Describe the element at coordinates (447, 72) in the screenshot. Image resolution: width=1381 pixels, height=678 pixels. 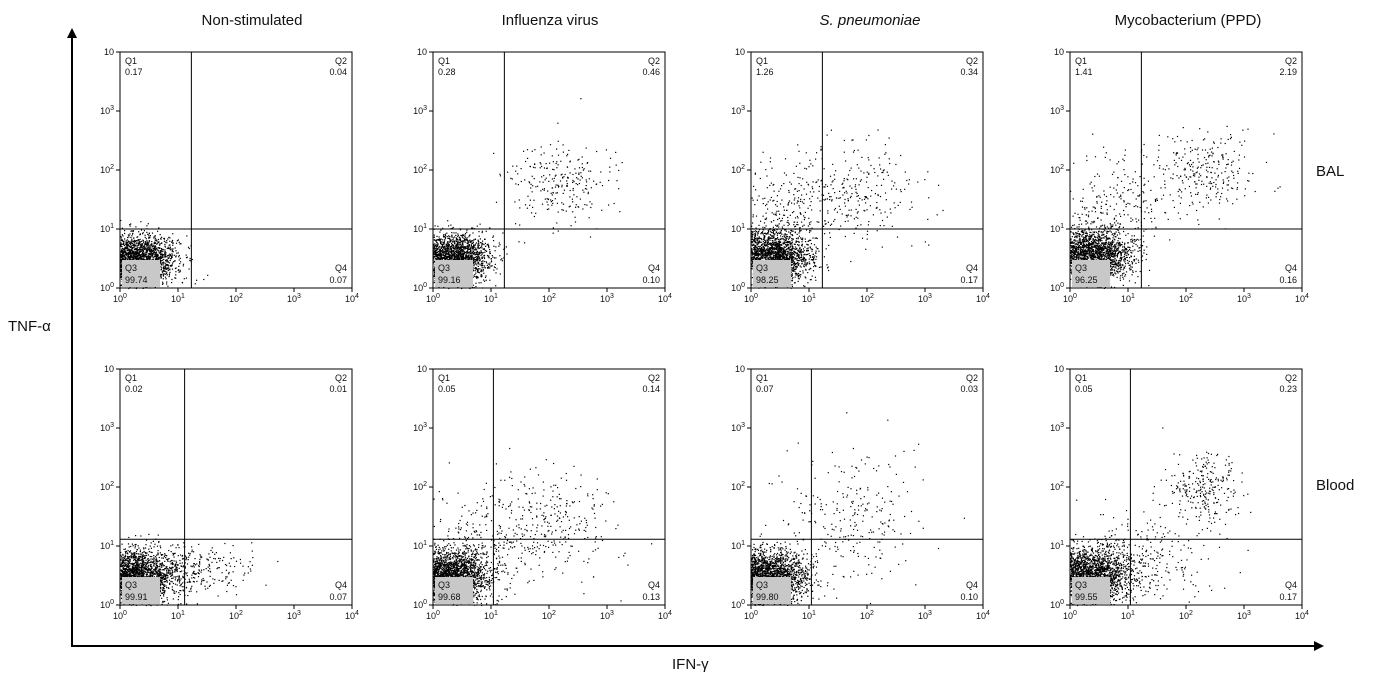
I see `q1-value: 0.28` at that location.